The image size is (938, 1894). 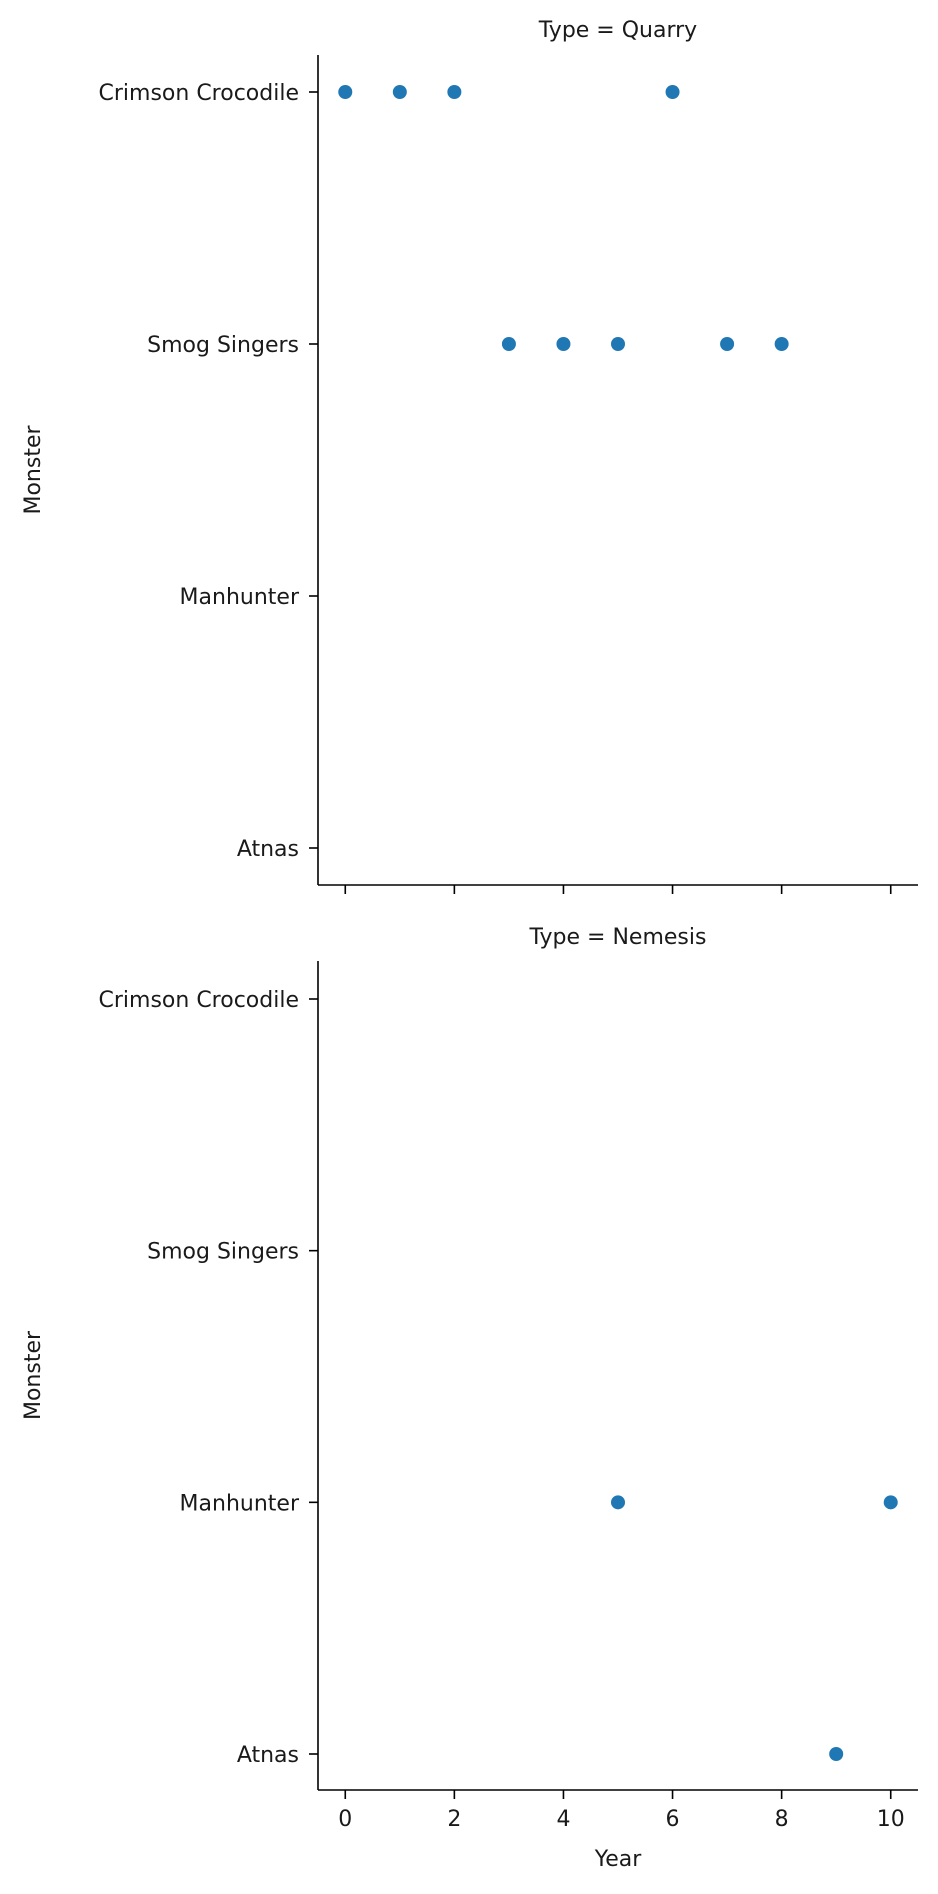 I want to click on x-tick-label: 4, so click(x=563, y=1819).